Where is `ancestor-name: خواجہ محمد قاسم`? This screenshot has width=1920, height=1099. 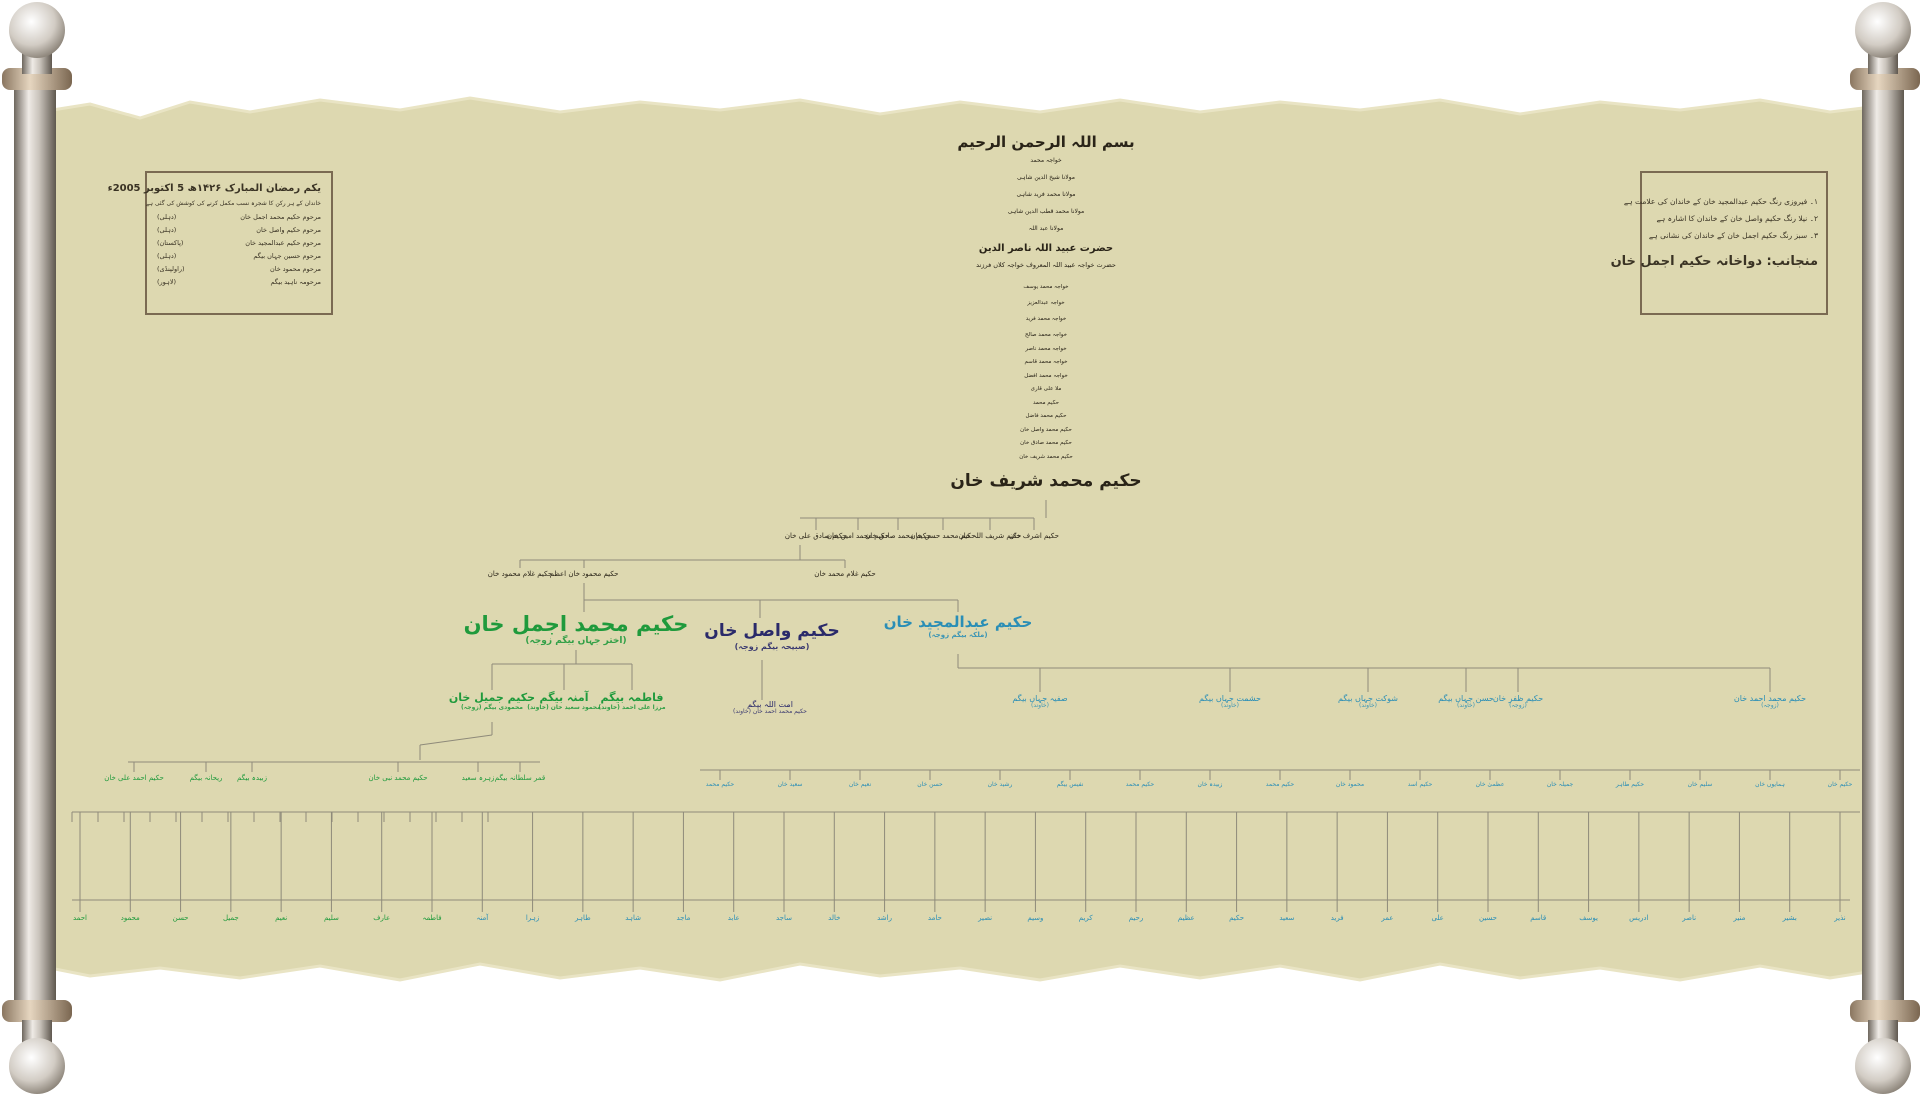
ancestor-name: خواجہ محمد قاسم is located at coordinates (1045, 362).